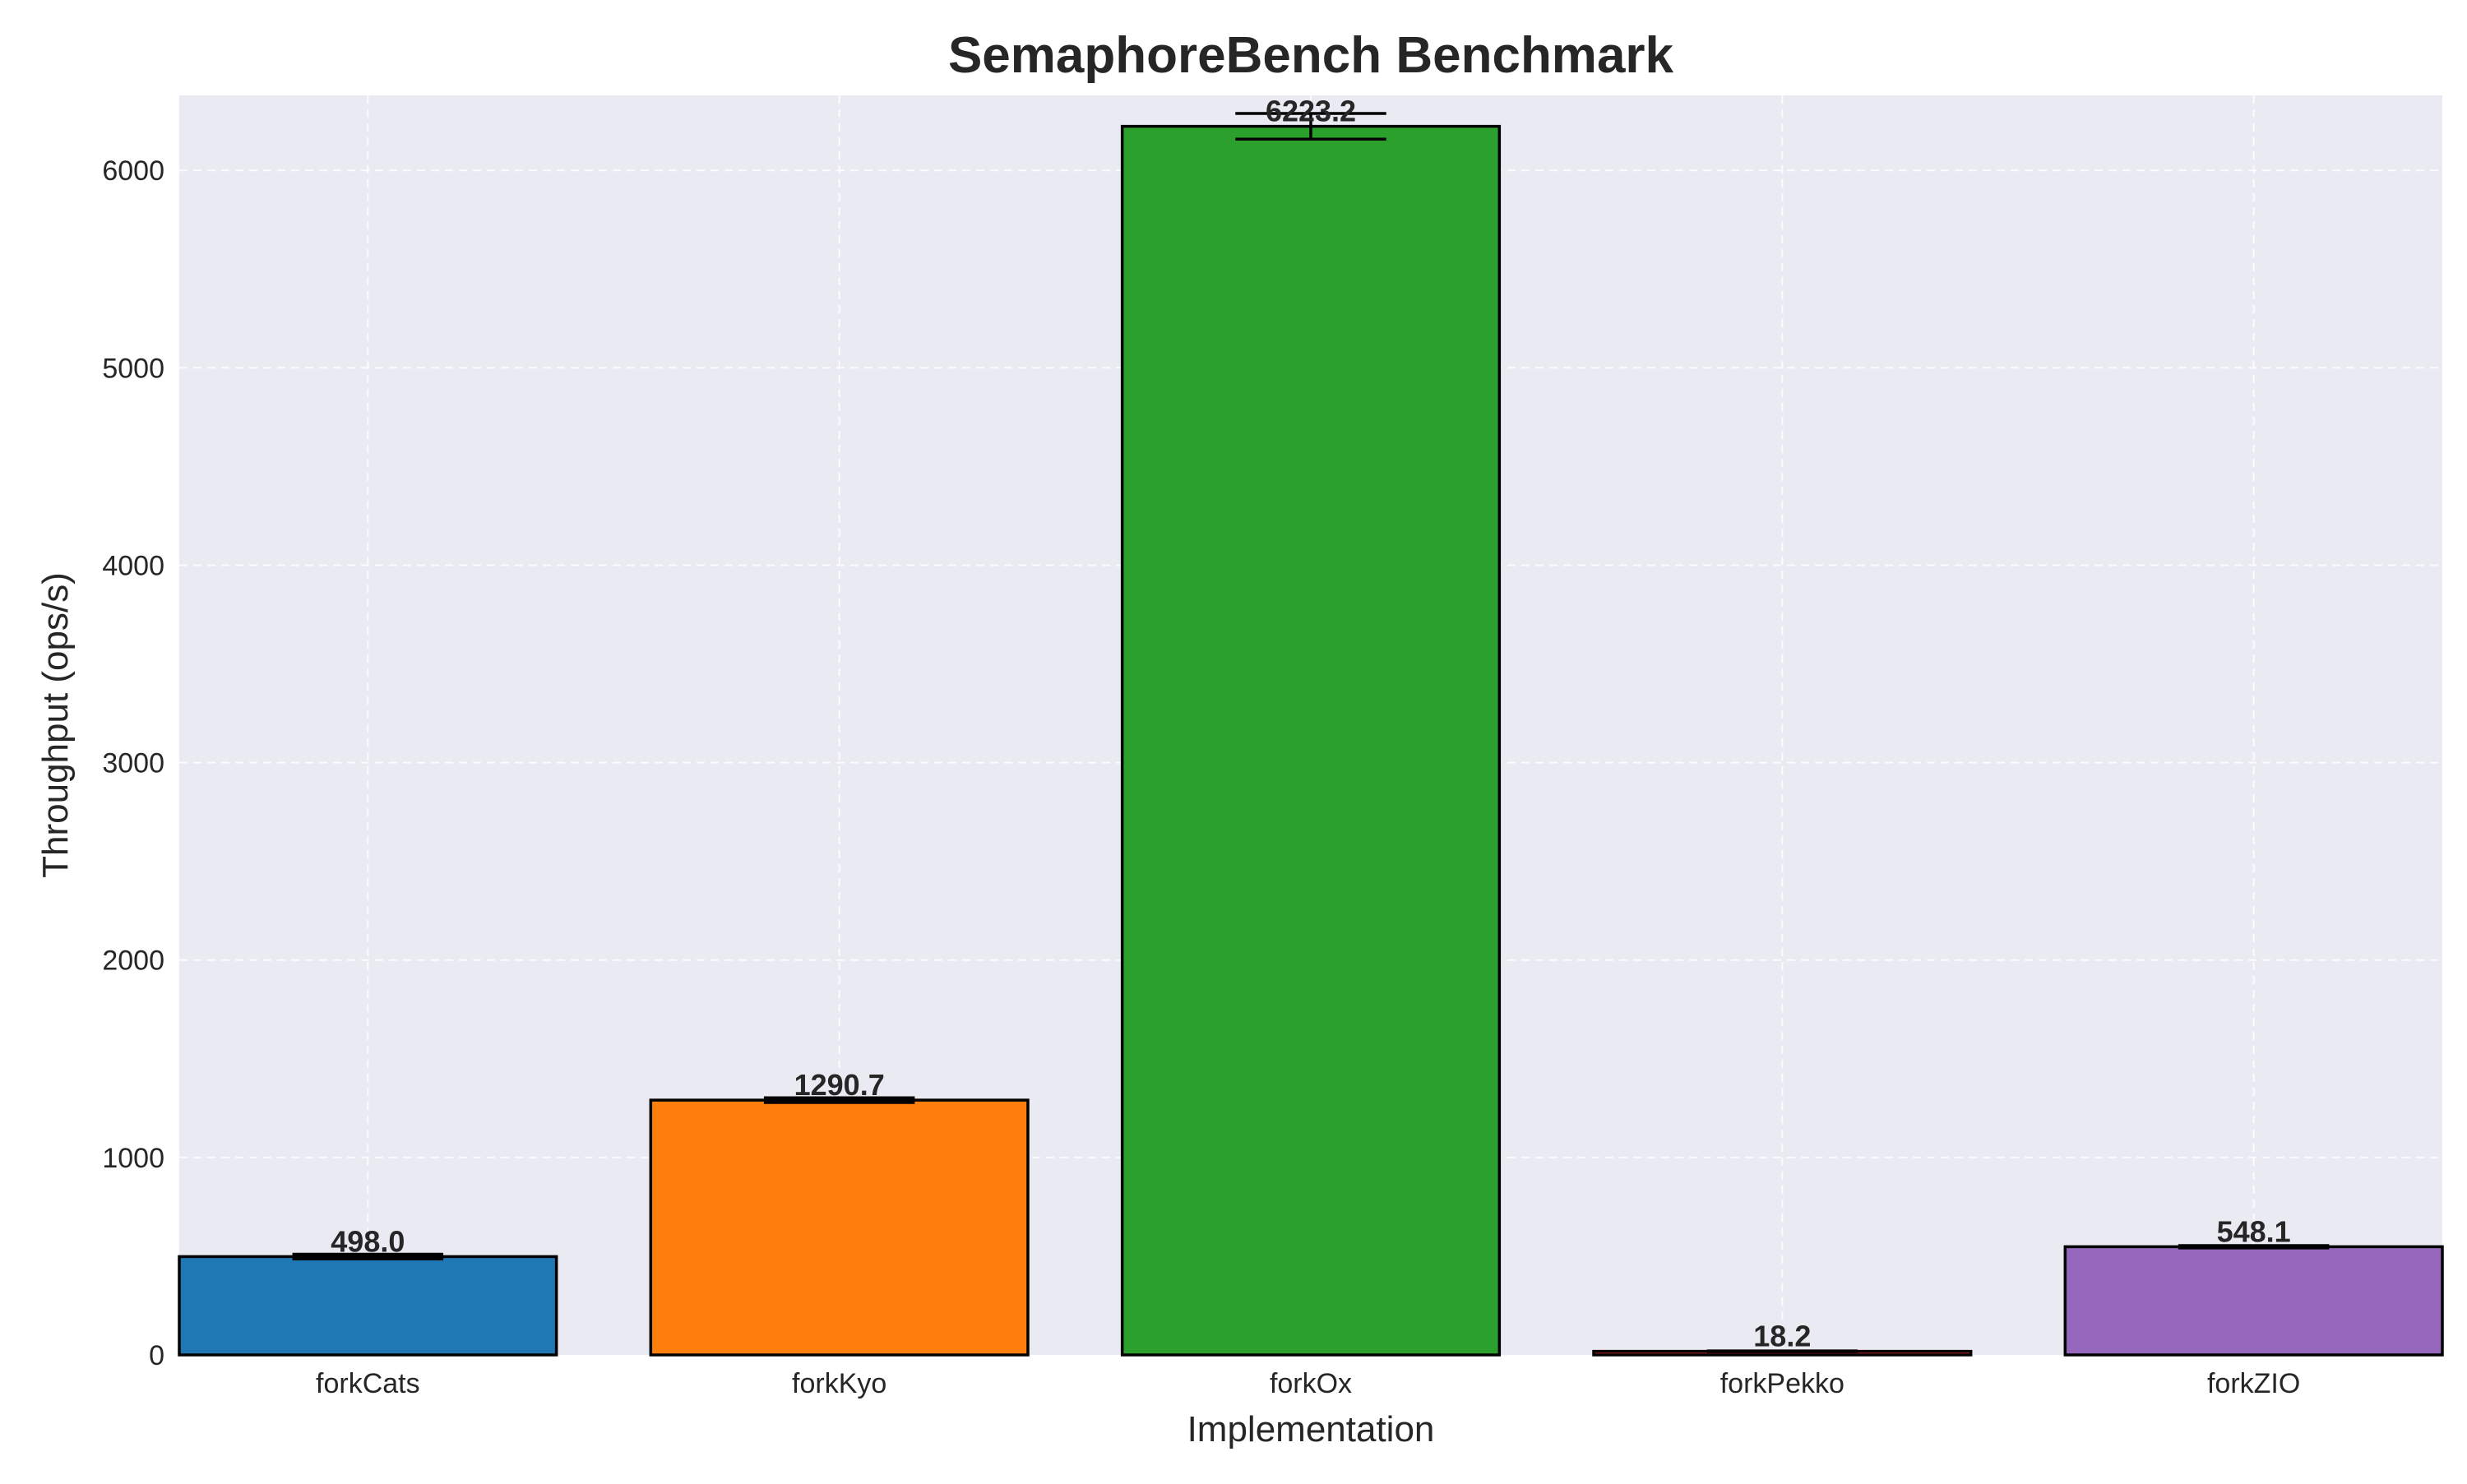 The image size is (2467, 1484). I want to click on error-bar-forkPekko, so click(1782, 1351).